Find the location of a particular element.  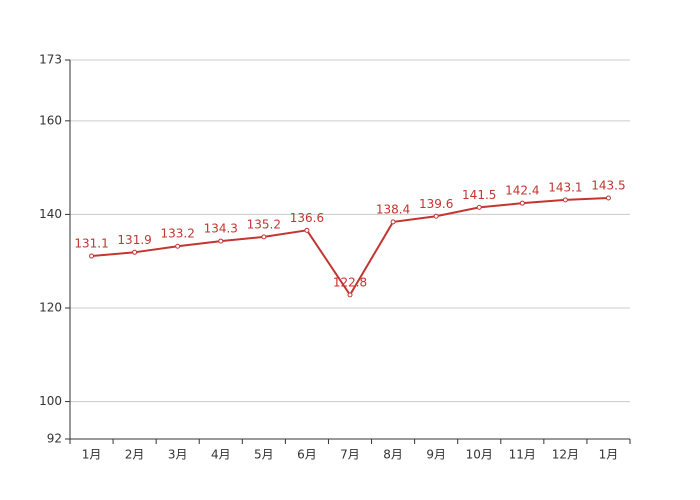

y-tick-label: 160 is located at coordinates (50, 120).